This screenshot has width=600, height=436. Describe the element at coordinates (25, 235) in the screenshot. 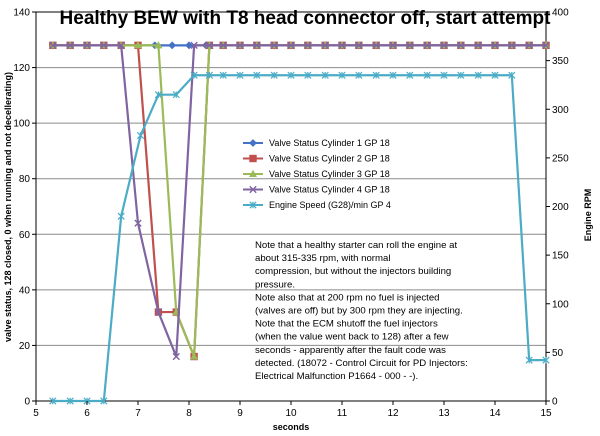

I see `y-tick-label: 60` at that location.